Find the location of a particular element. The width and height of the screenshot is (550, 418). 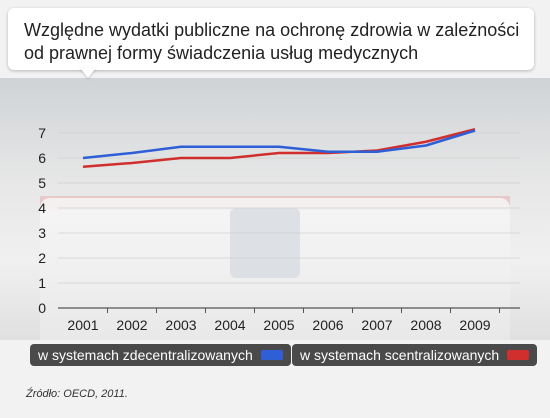

x-tick-label: 2009 is located at coordinates (474, 325).